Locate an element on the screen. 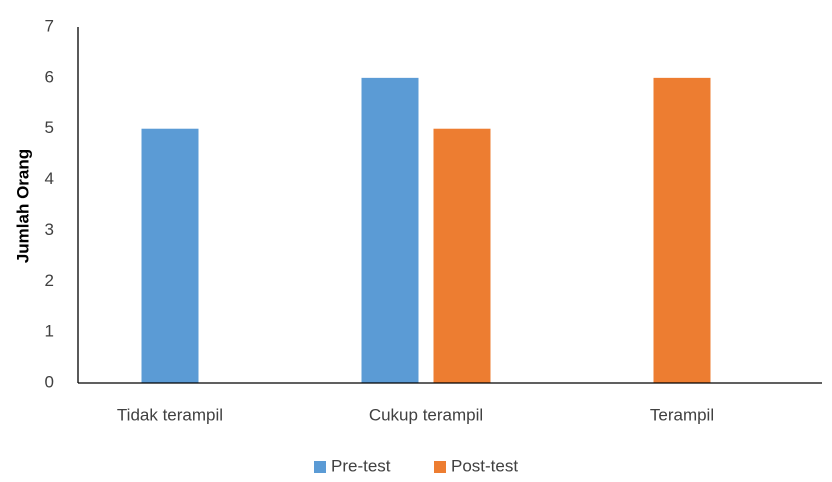 The image size is (832, 482). legend-label-pre-test: Pre-test is located at coordinates (361, 465).